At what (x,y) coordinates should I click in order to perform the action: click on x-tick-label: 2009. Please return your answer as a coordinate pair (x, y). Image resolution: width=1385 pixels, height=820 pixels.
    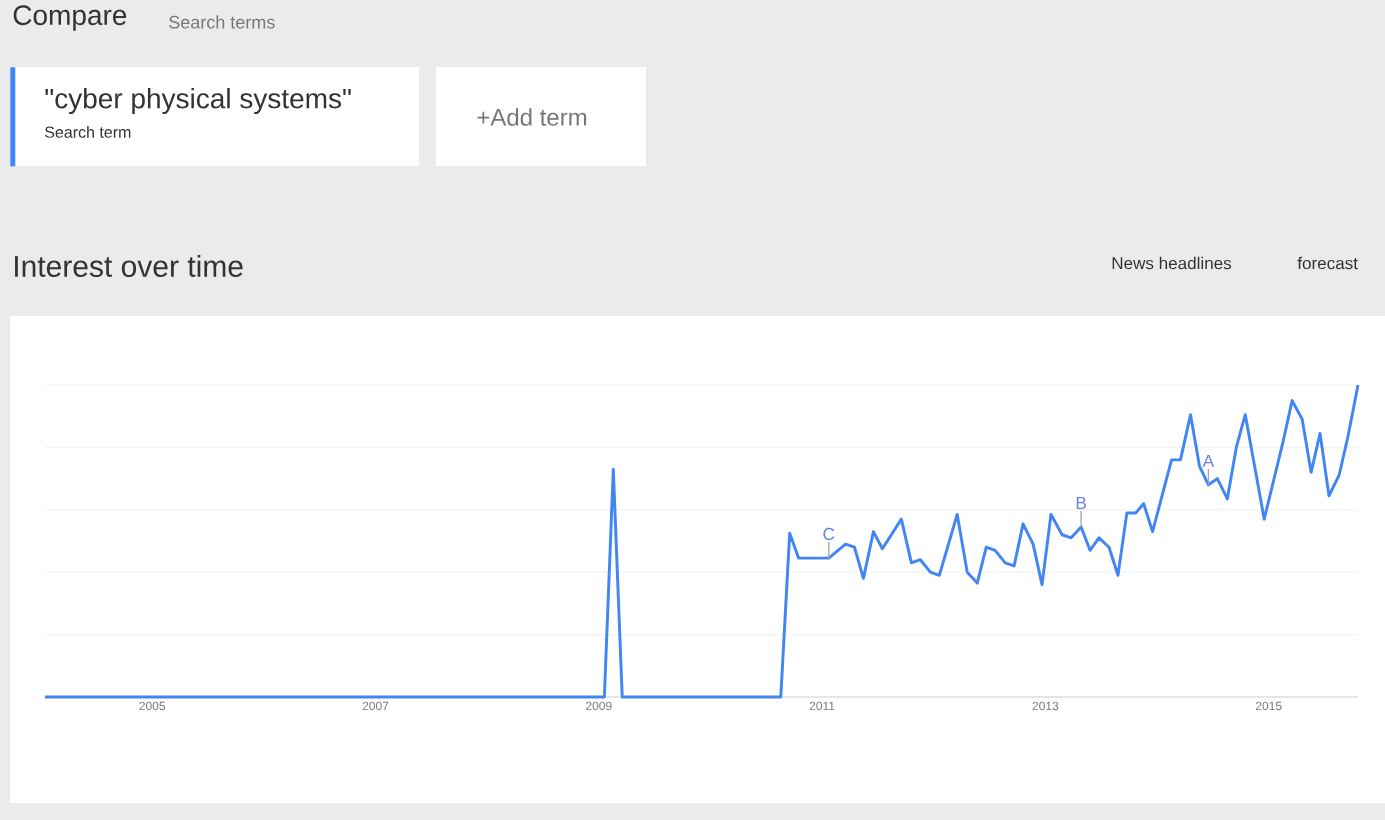
    Looking at the image, I should click on (599, 706).